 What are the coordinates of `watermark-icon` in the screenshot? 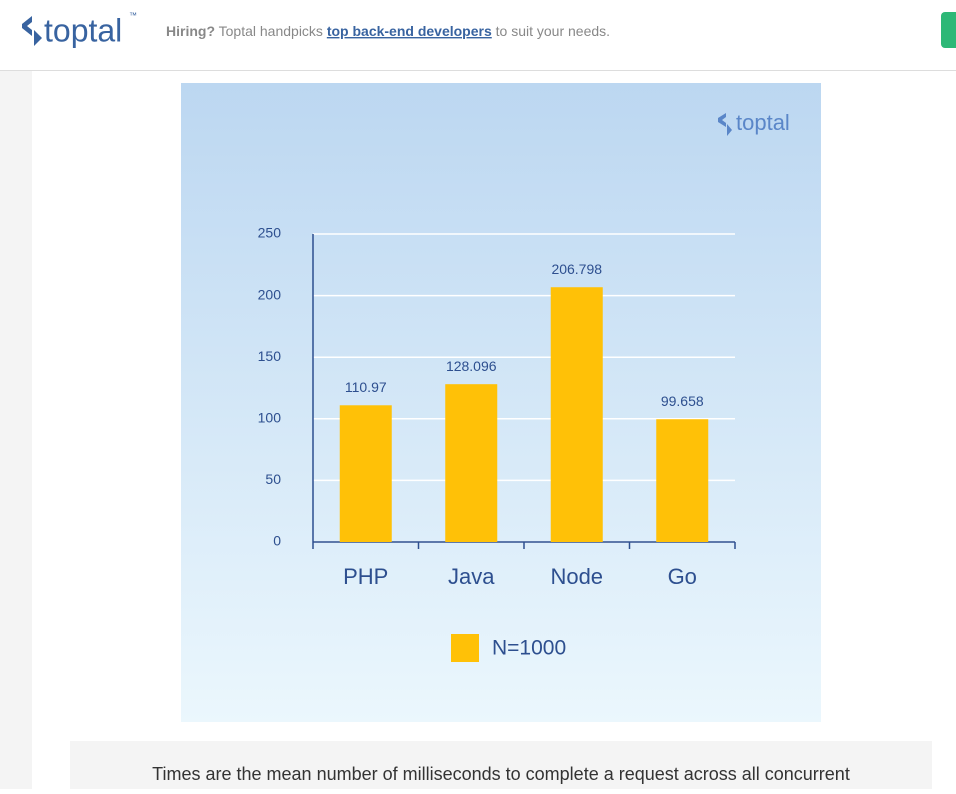 It's located at (725, 124).